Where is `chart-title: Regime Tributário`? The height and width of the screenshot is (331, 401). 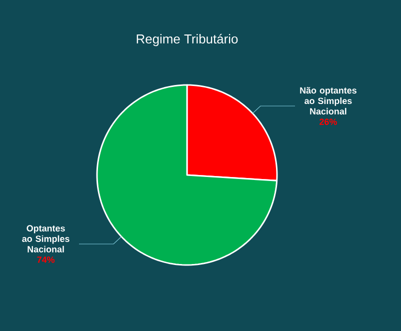 chart-title: Regime Tributário is located at coordinates (187, 40).